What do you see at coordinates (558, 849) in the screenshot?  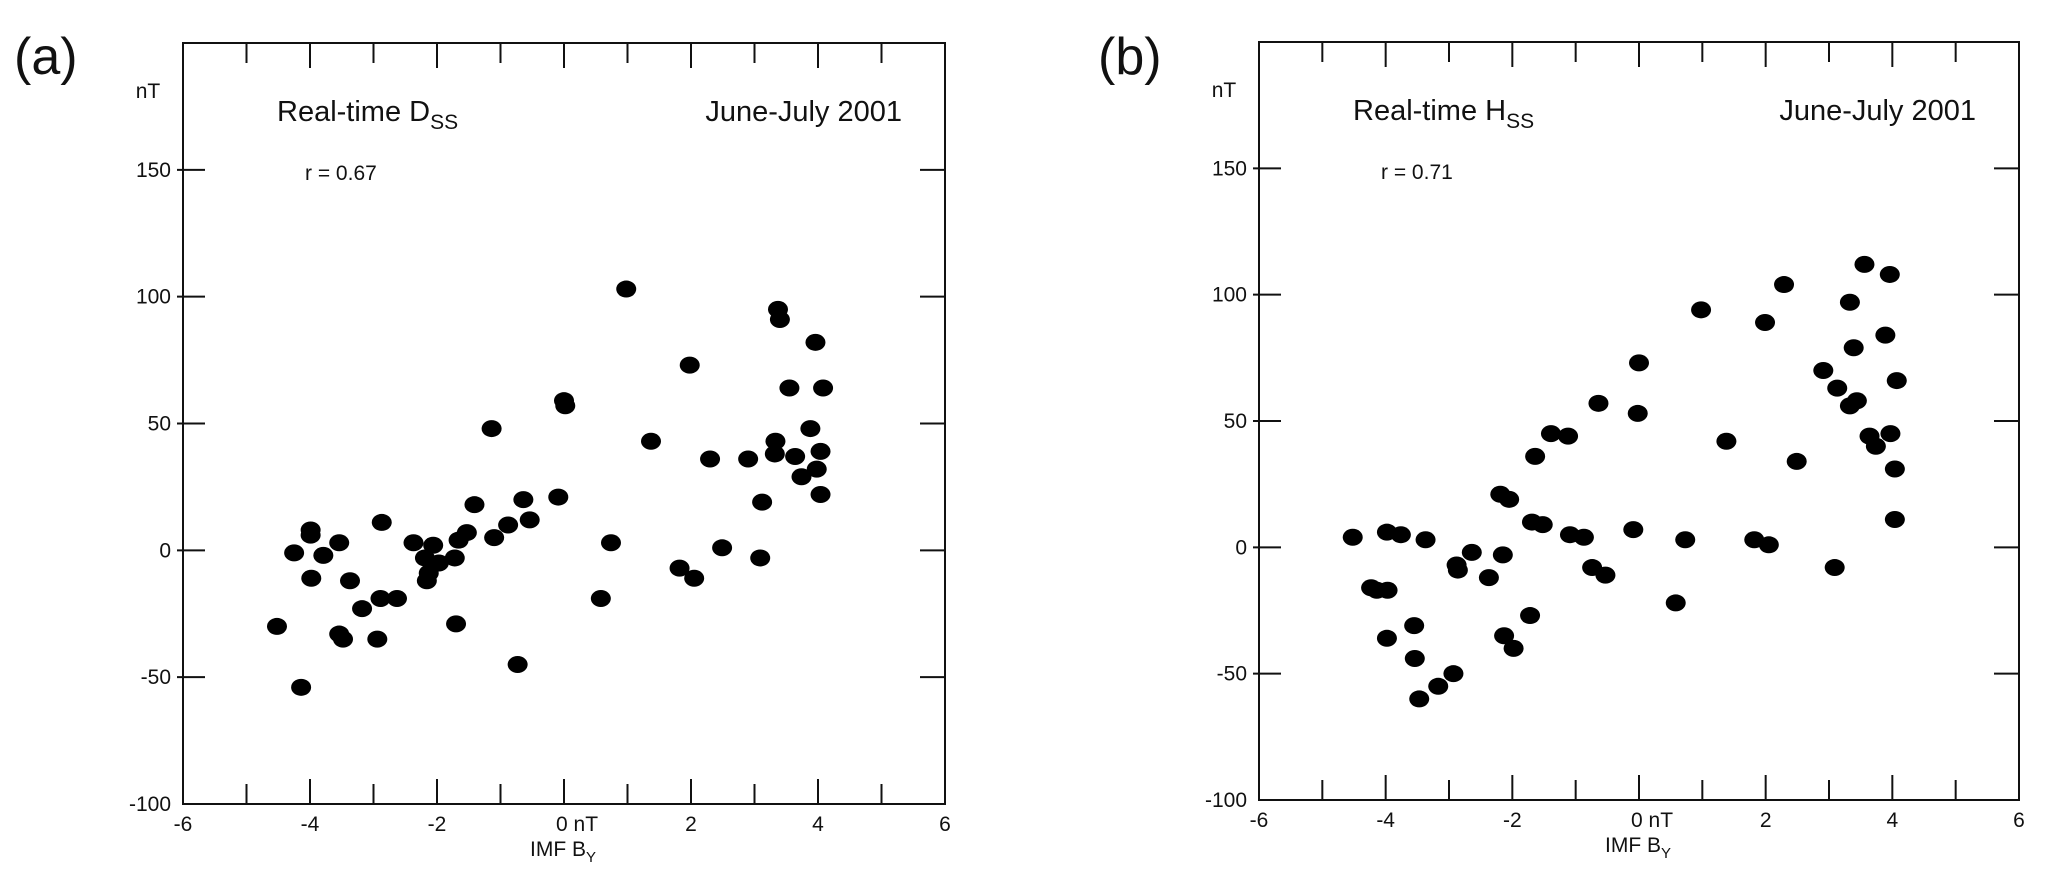 I see `x-axis-label-main: IMF B` at bounding box center [558, 849].